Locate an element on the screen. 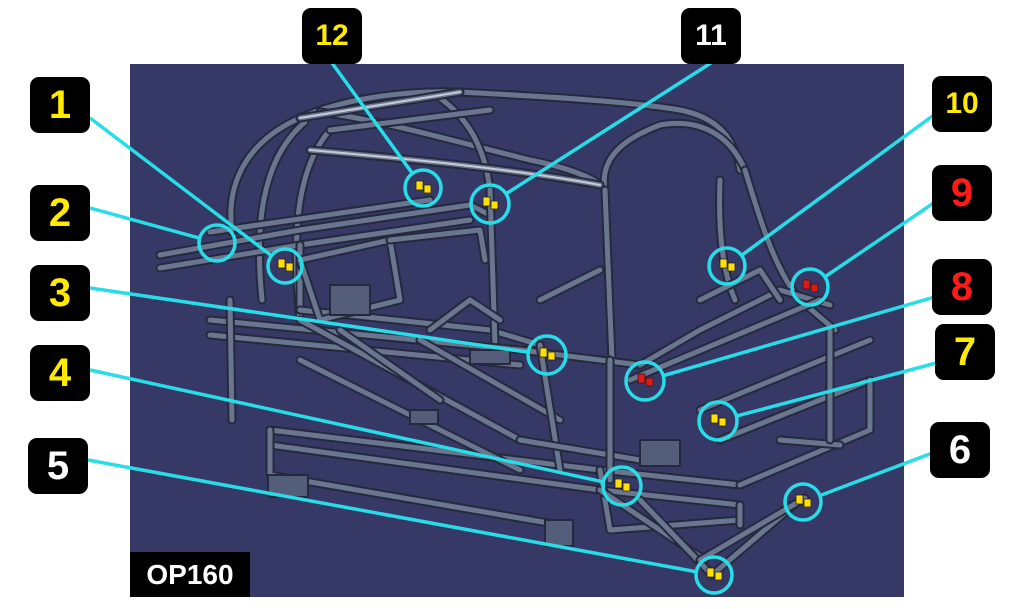  callout-badge-3: 3 is located at coordinates (60, 293).